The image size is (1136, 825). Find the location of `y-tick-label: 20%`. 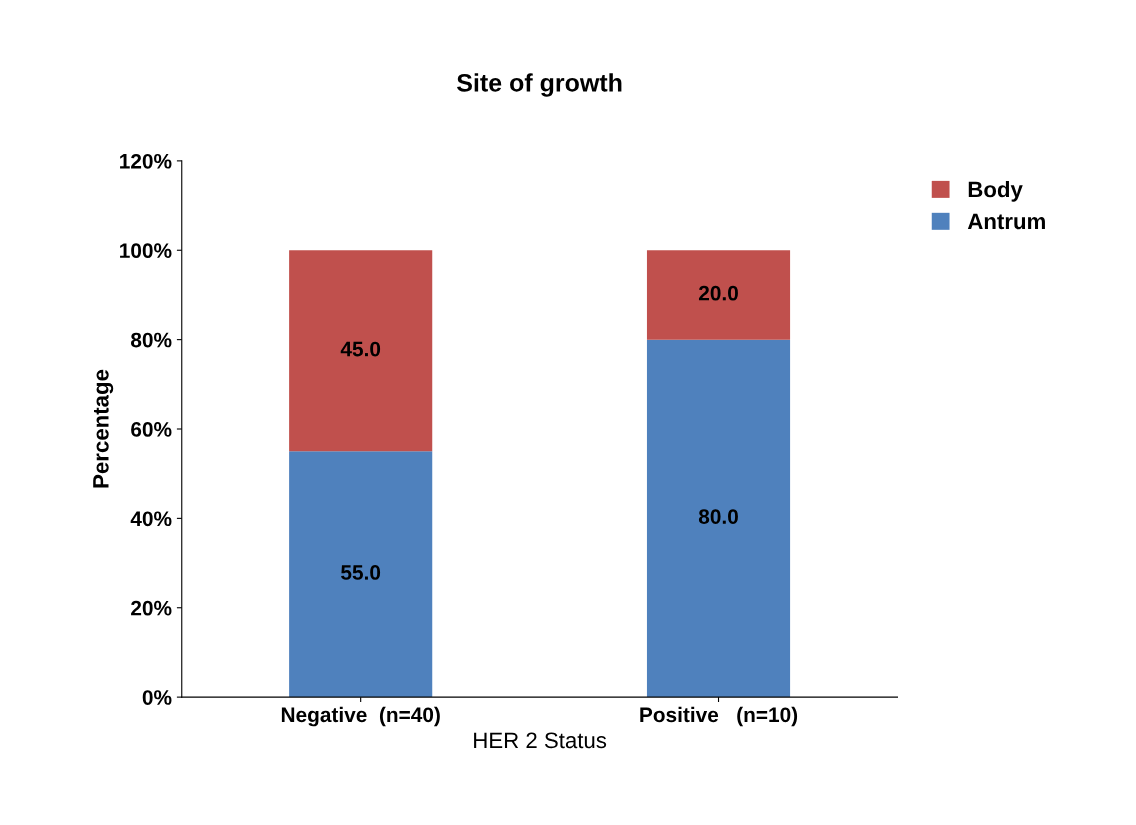

y-tick-label: 20% is located at coordinates (151, 608).